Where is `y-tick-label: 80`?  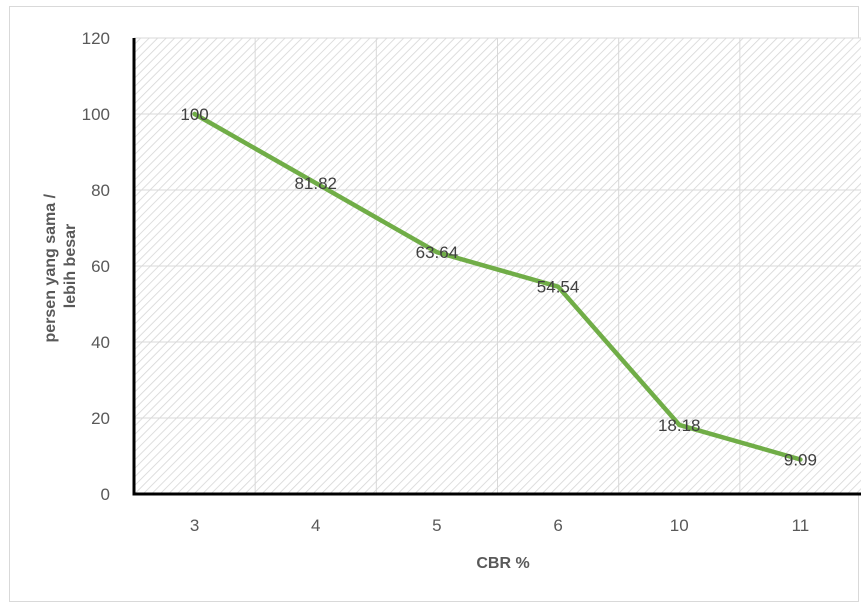 y-tick-label: 80 is located at coordinates (100, 190).